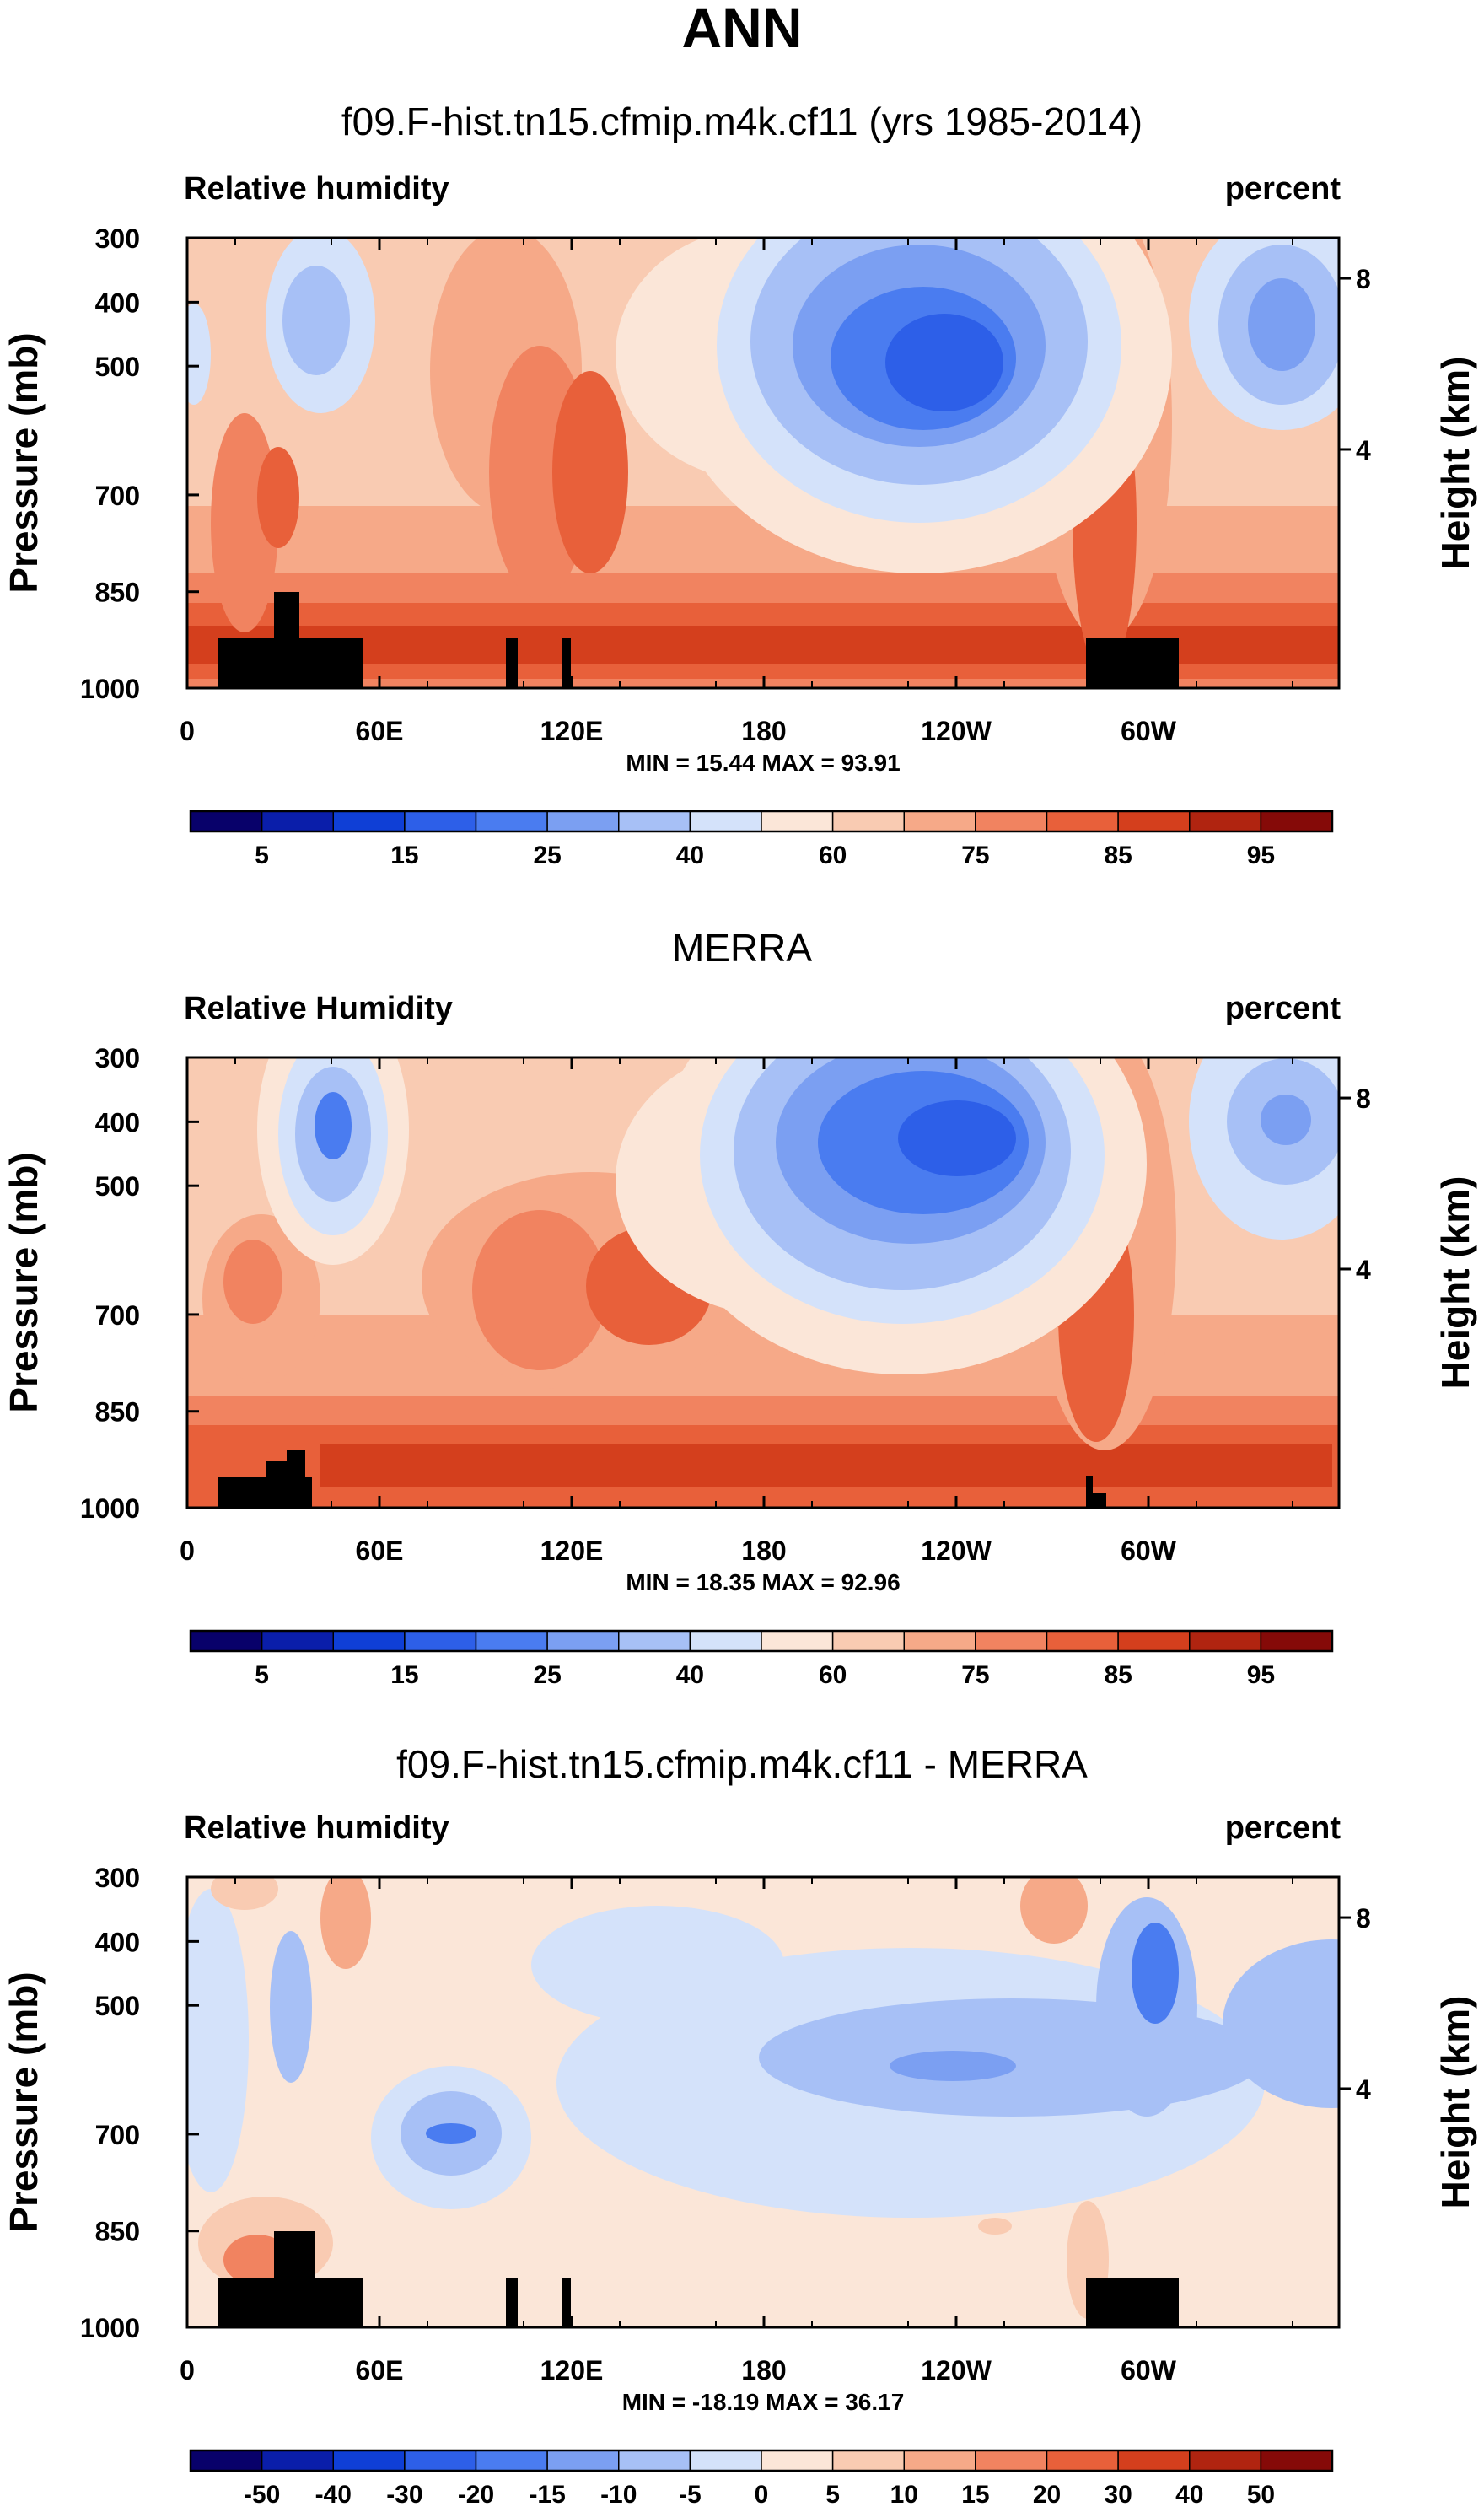  I want to click on x-tick-label: 60E, so click(380, 731).